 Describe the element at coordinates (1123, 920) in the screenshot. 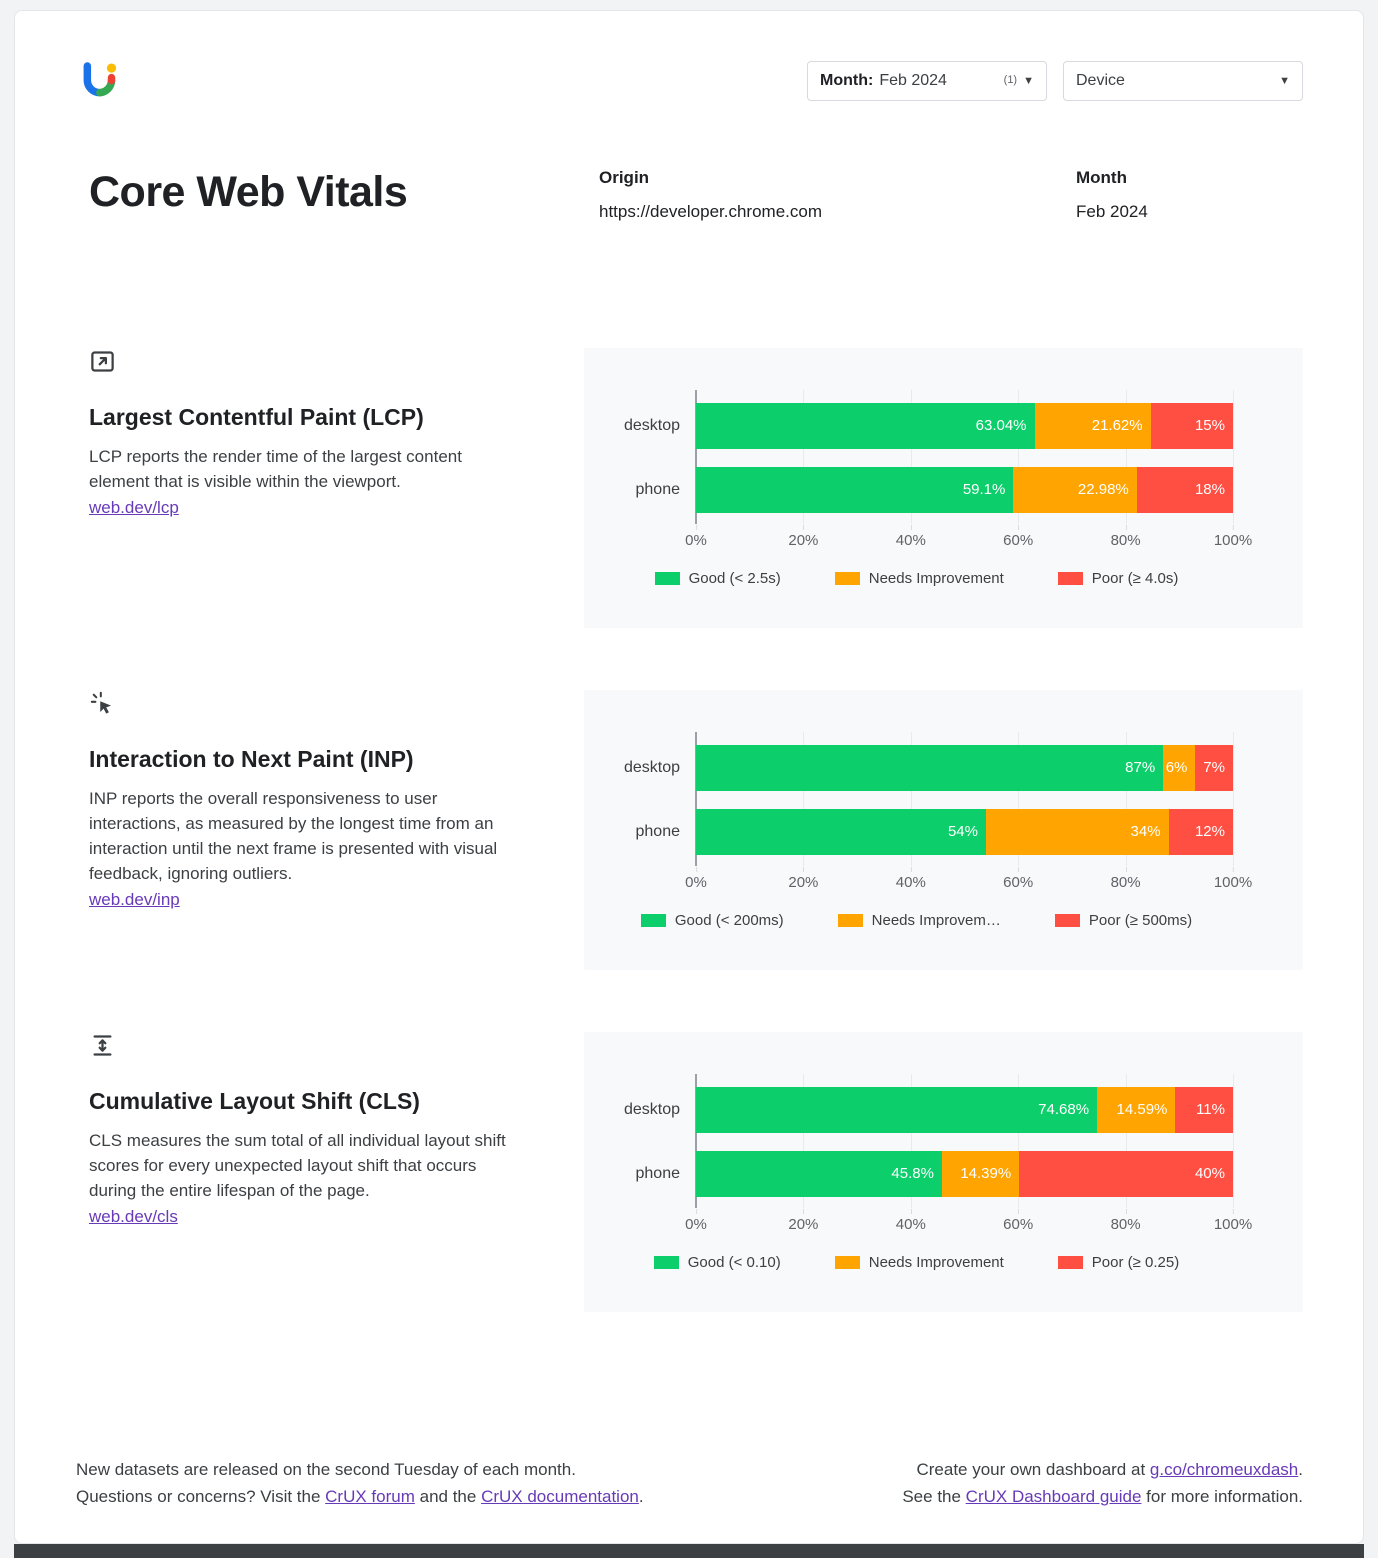

I see `legend-item: Poor (≥ 500ms)` at that location.